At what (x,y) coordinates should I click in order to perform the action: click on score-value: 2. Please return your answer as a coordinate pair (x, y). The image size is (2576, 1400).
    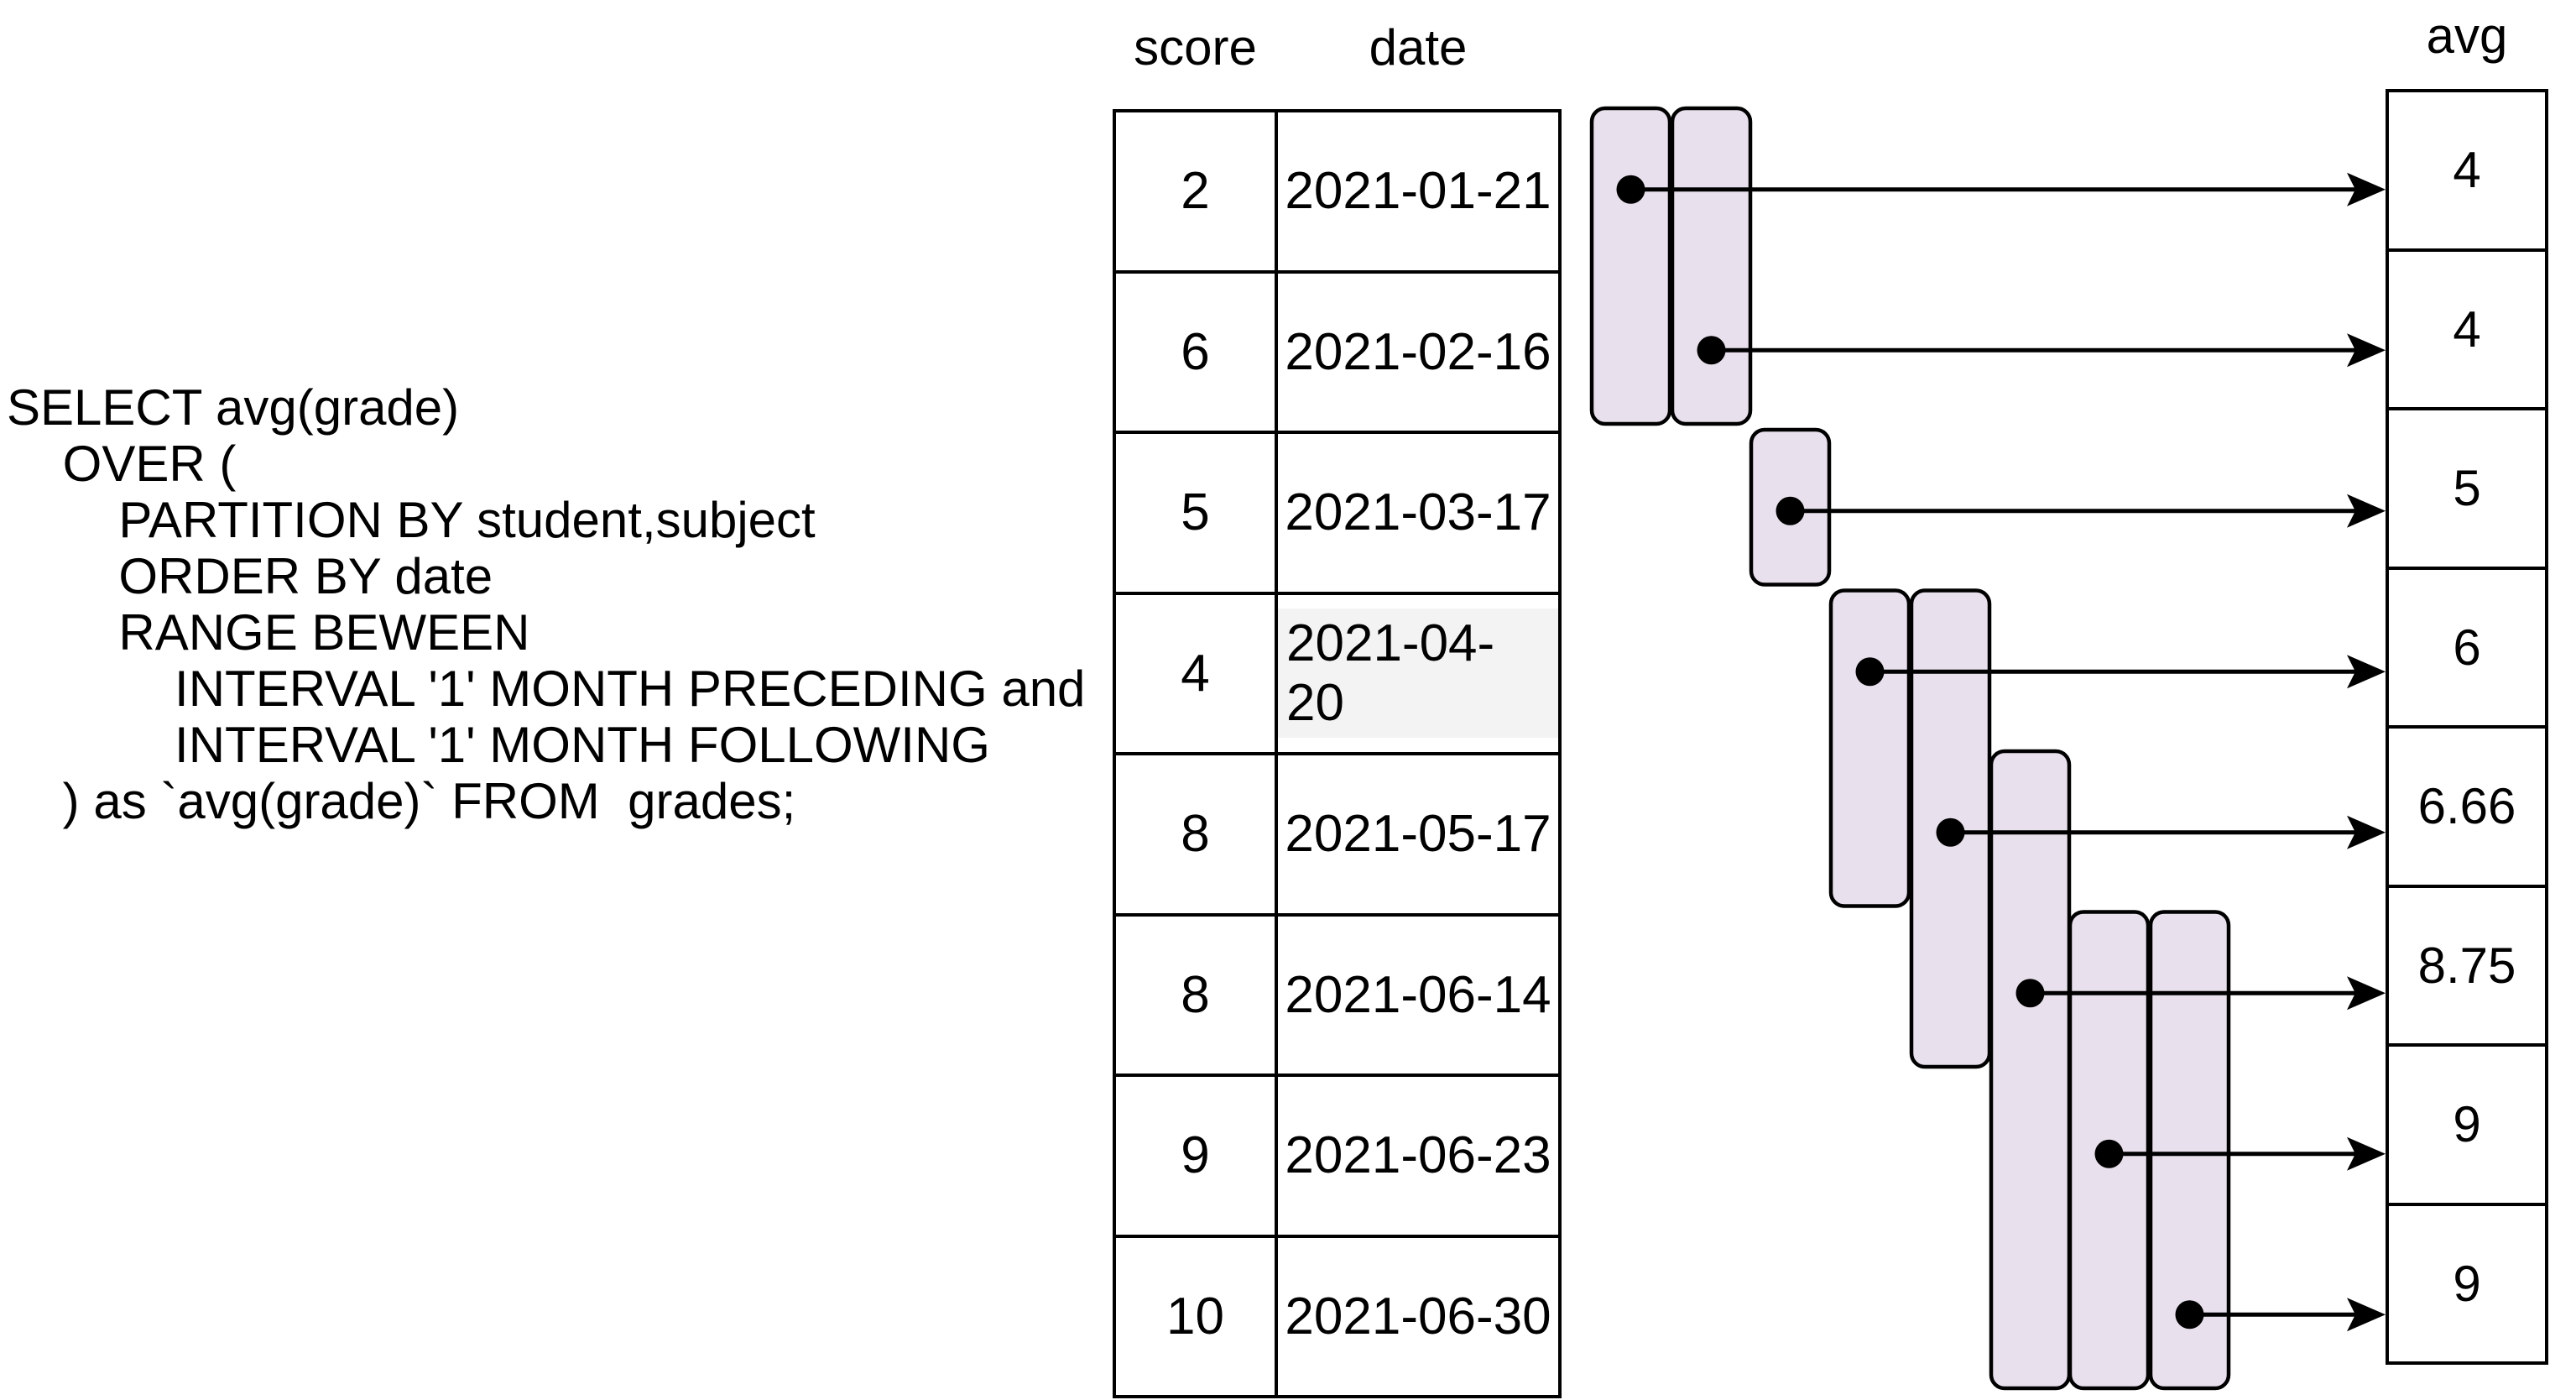
    Looking at the image, I should click on (1195, 191).